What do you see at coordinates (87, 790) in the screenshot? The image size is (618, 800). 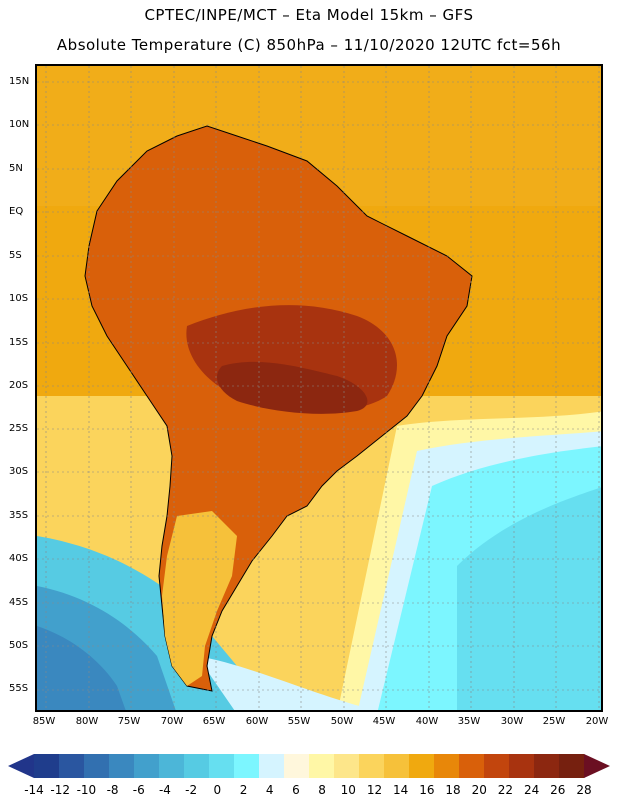 I see `colorbar-tick-label: -10` at bounding box center [87, 790].